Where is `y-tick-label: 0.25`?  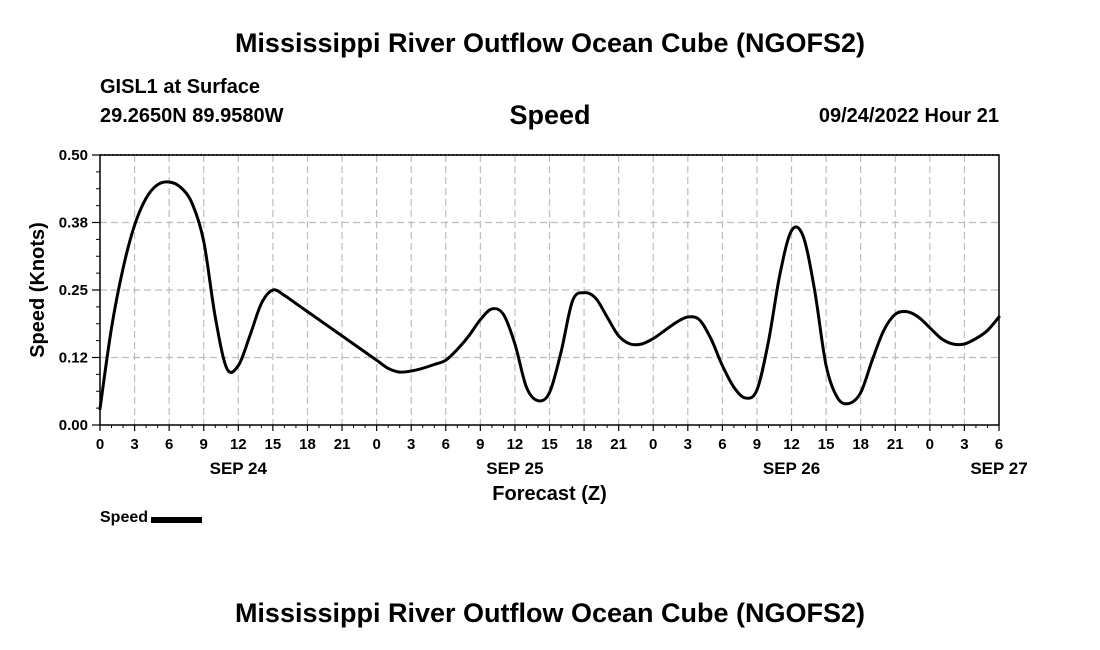
y-tick-label: 0.25 is located at coordinates (73, 290).